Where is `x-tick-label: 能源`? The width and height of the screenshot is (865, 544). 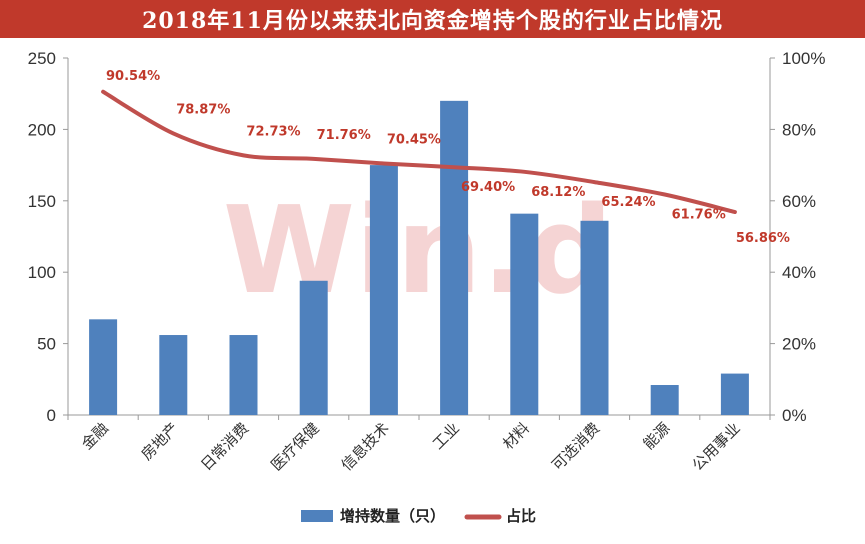 x-tick-label: 能源 is located at coordinates (657, 436).